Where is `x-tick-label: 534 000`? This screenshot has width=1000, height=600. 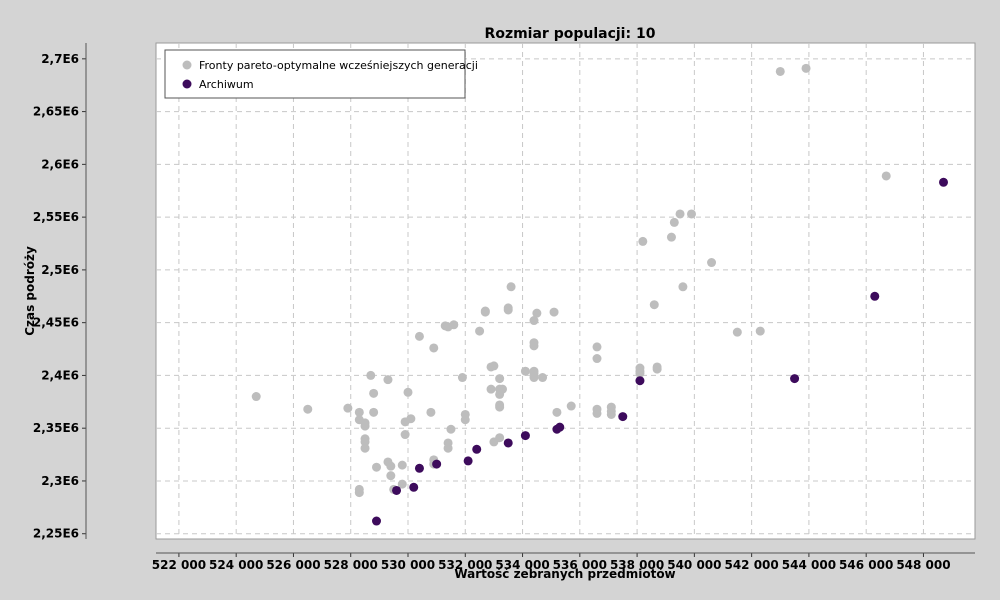
x-tick-label: 534 000 is located at coordinates (522, 565).